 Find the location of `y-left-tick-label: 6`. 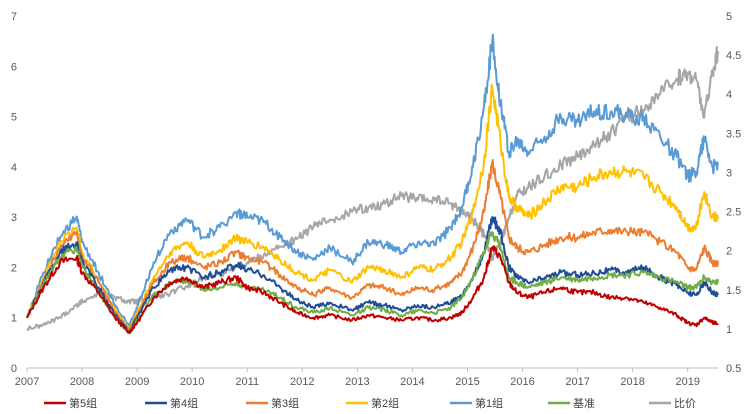

y-left-tick-label: 6 is located at coordinates (14, 67).